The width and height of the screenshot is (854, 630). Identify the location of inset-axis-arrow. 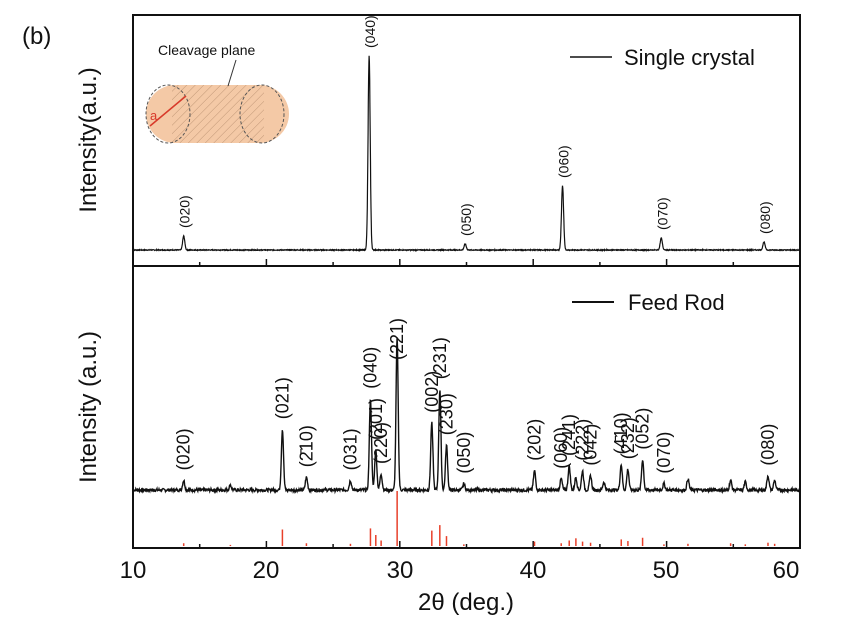
(168, 111).